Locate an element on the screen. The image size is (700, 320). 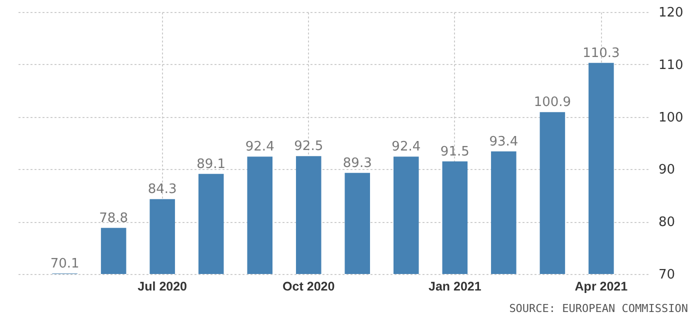
data-label: 93.4 is located at coordinates (503, 142).